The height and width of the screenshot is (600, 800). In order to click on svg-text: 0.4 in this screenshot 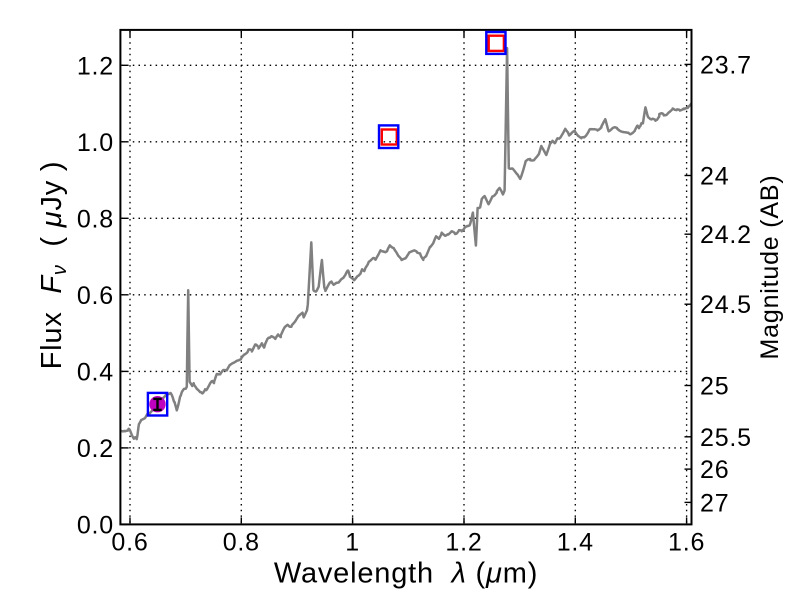, I will do `click(95, 372)`.